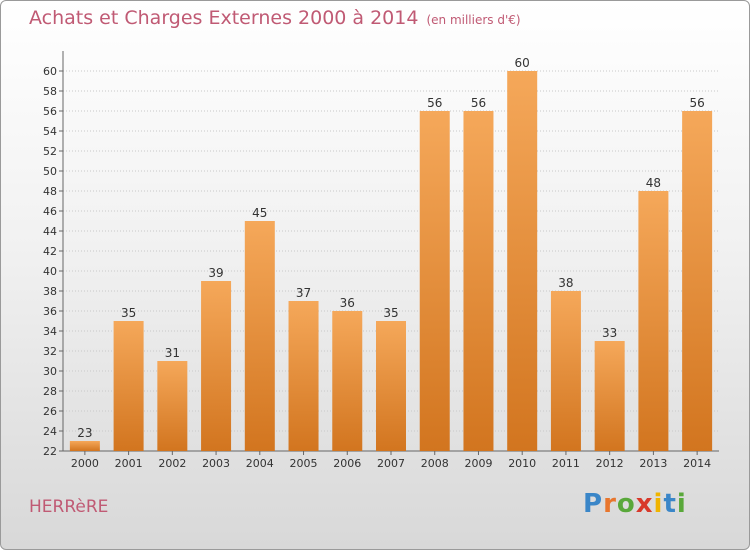 The image size is (750, 550). What do you see at coordinates (129, 463) in the screenshot?
I see `x-tick-label: 2001` at bounding box center [129, 463].